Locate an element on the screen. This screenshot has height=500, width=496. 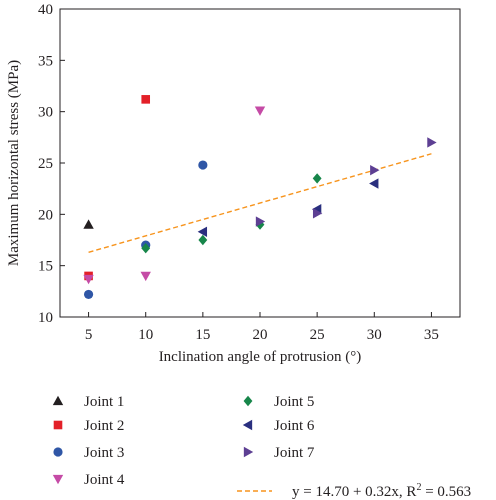
x-tick-label: 25 is located at coordinates (317, 335).